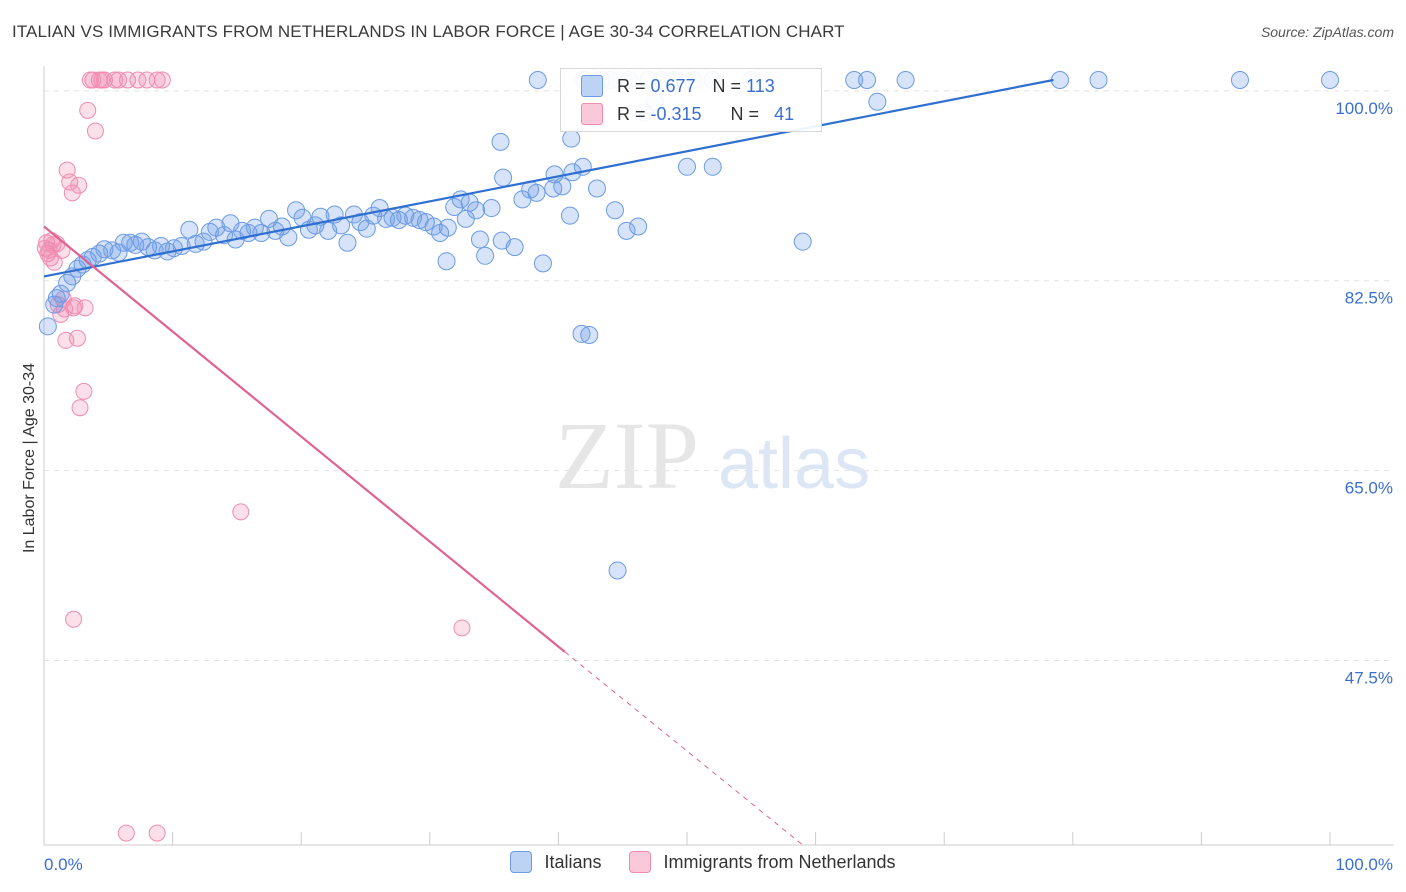  I want to click on legend-label-italians: Italians, so click(573, 861).